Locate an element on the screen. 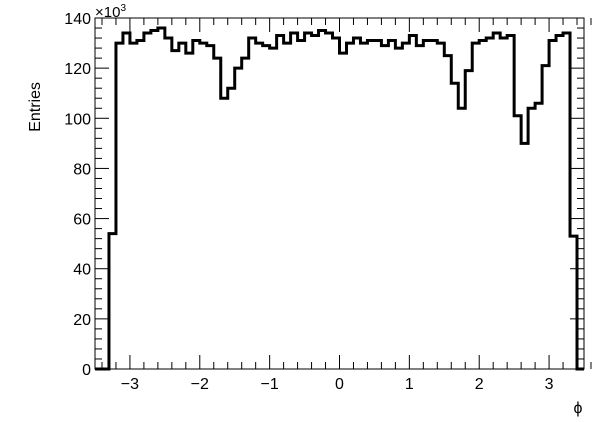 The width and height of the screenshot is (596, 422). x-tick-label: −2 is located at coordinates (200, 384).